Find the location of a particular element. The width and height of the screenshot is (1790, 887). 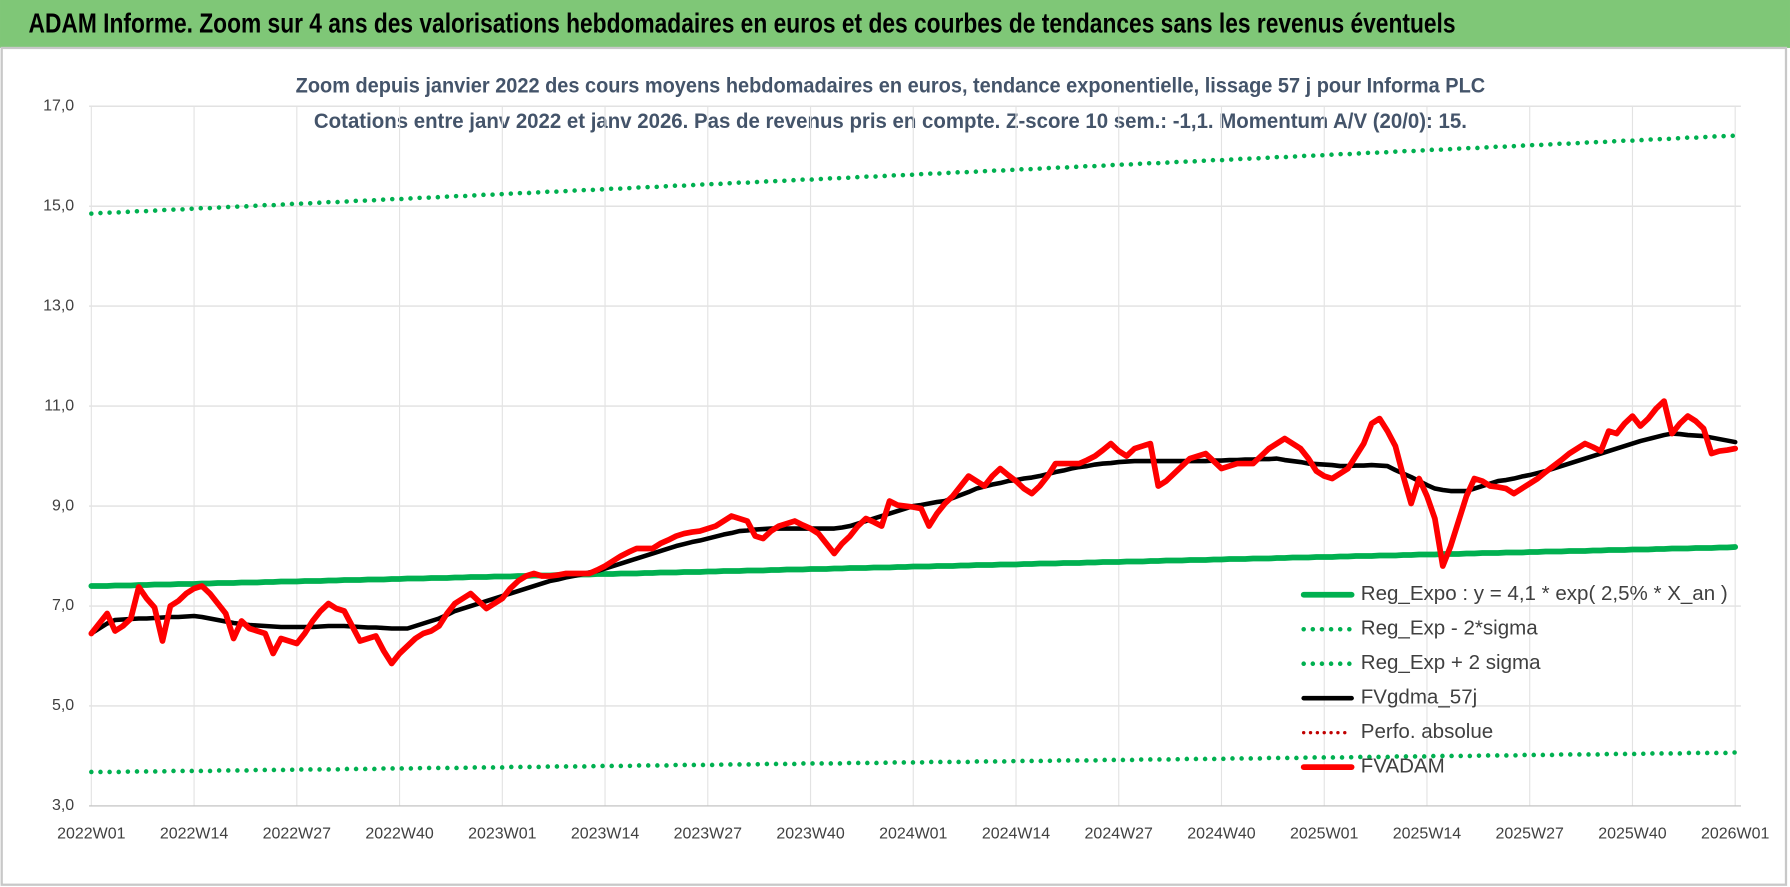

y-tick-label: 13,0 is located at coordinates (58, 305).